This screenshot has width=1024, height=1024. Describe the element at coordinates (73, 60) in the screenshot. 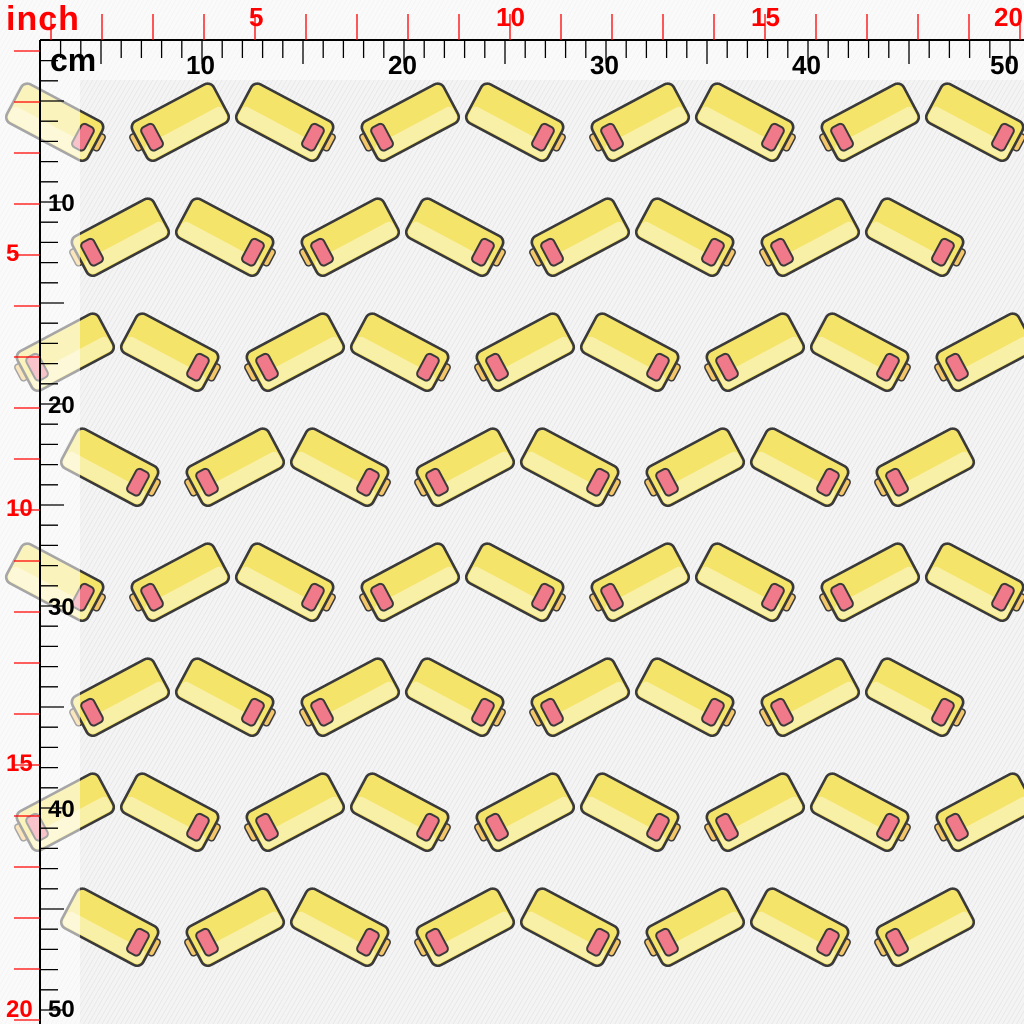

I see `cm-label: cm` at that location.